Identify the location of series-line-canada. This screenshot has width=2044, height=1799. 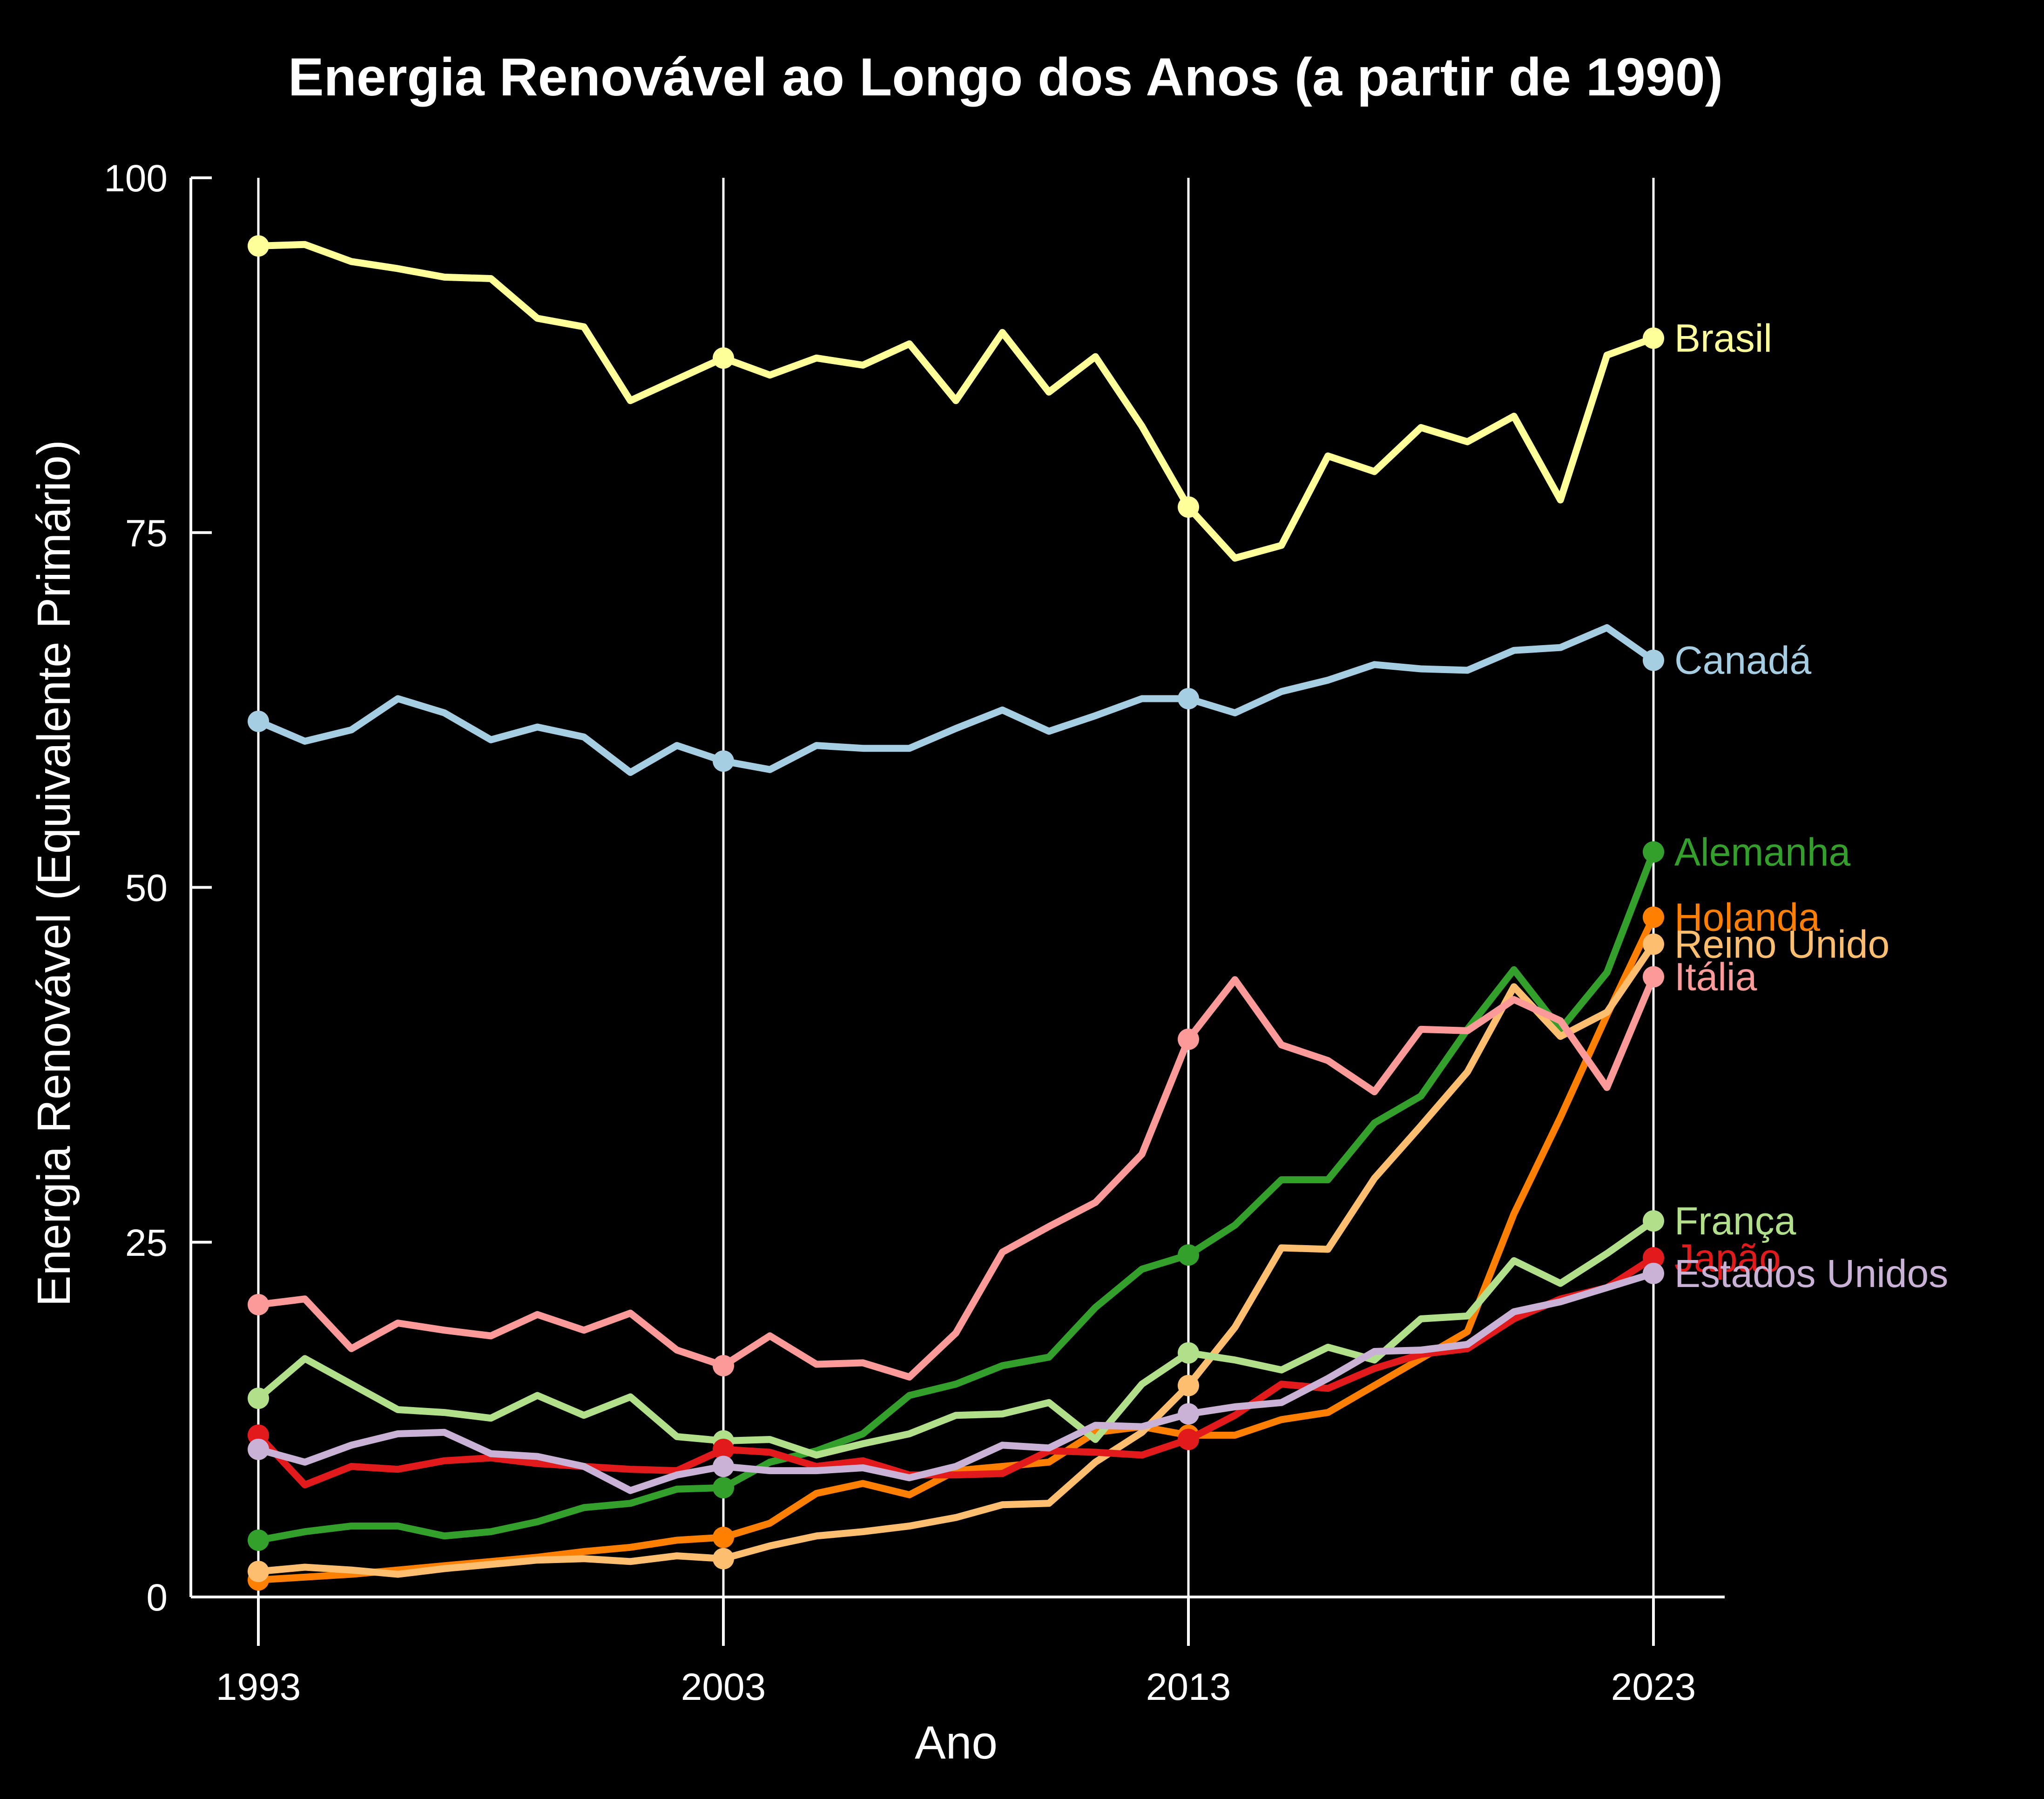
(956, 700).